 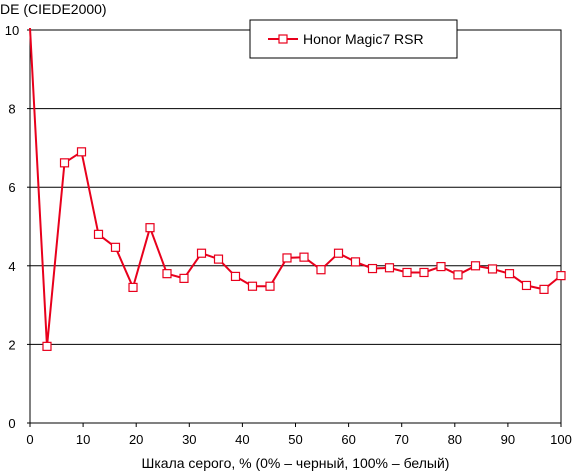 What do you see at coordinates (295, 439) in the screenshot?
I see `x-tick-label: 50` at bounding box center [295, 439].